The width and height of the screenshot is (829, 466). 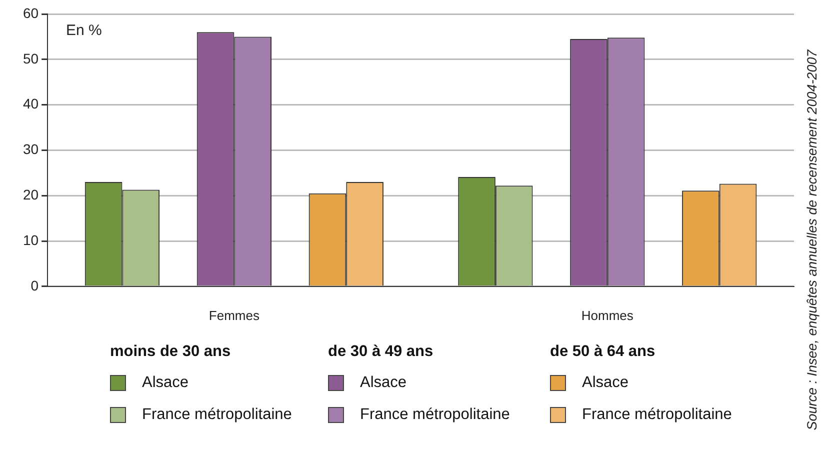 What do you see at coordinates (30, 58) in the screenshot?
I see `y-tick-label: 50` at bounding box center [30, 58].